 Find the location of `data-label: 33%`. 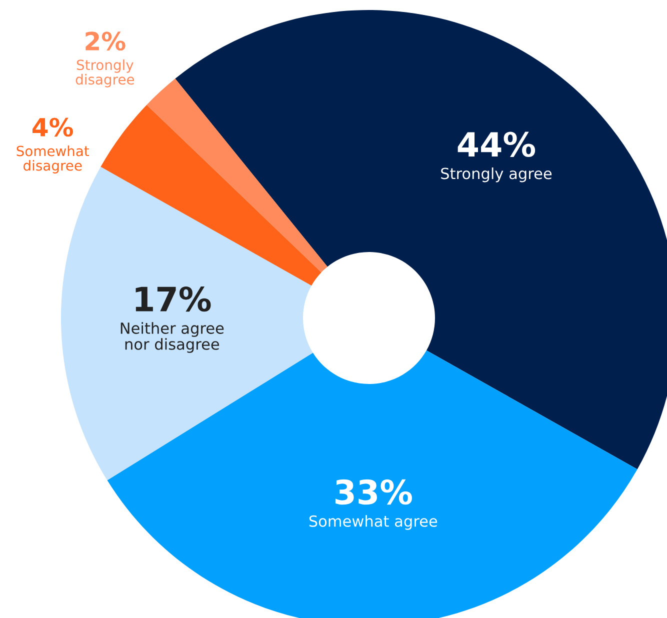

data-label: 33% is located at coordinates (373, 492).